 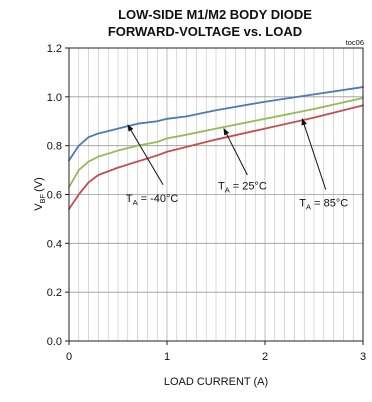 What do you see at coordinates (69, 357) in the screenshot?
I see `x-tick-label: 0` at bounding box center [69, 357].